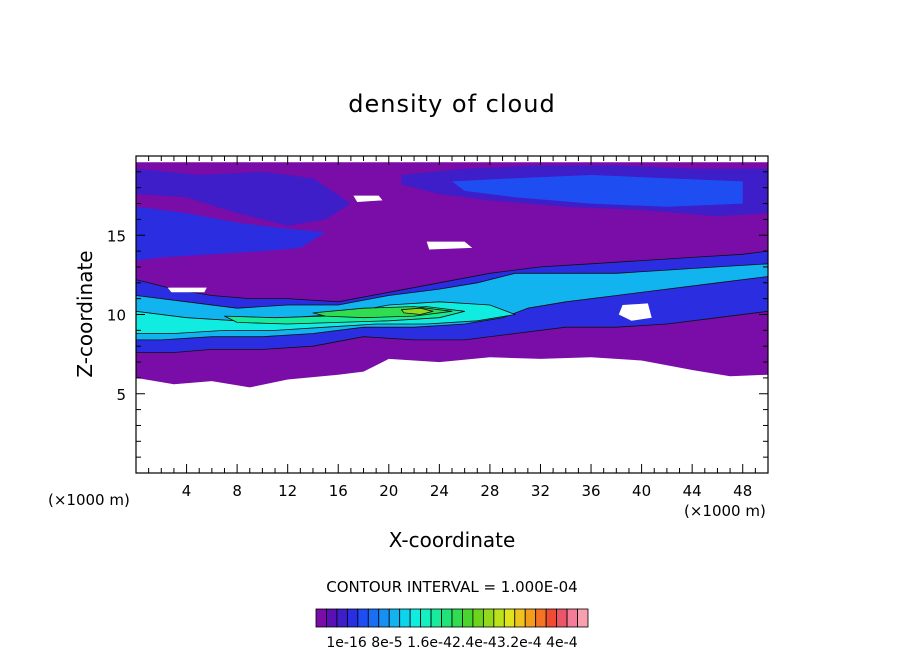 The height and width of the screenshot is (654, 904). I want to click on y-tick-label: 5, so click(121, 395).